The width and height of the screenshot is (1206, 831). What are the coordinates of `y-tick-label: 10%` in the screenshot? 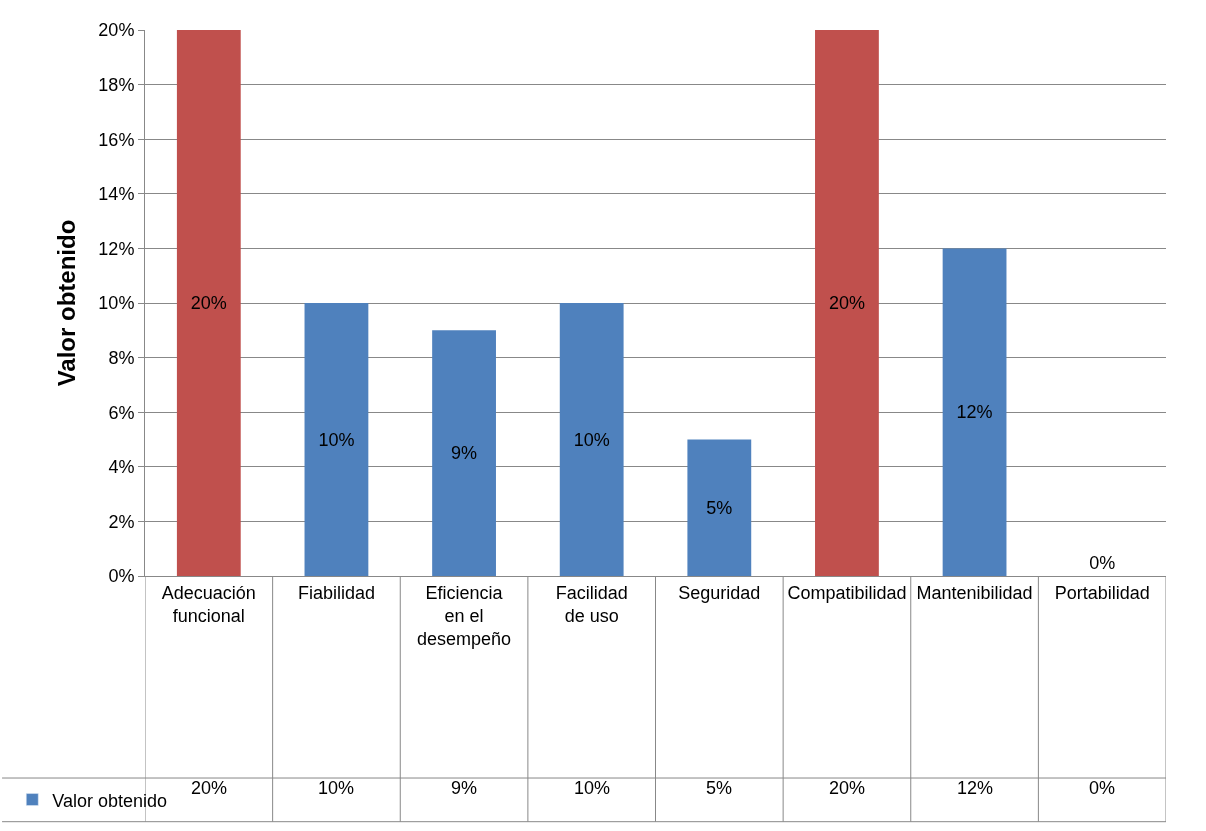 It's located at (116, 303).